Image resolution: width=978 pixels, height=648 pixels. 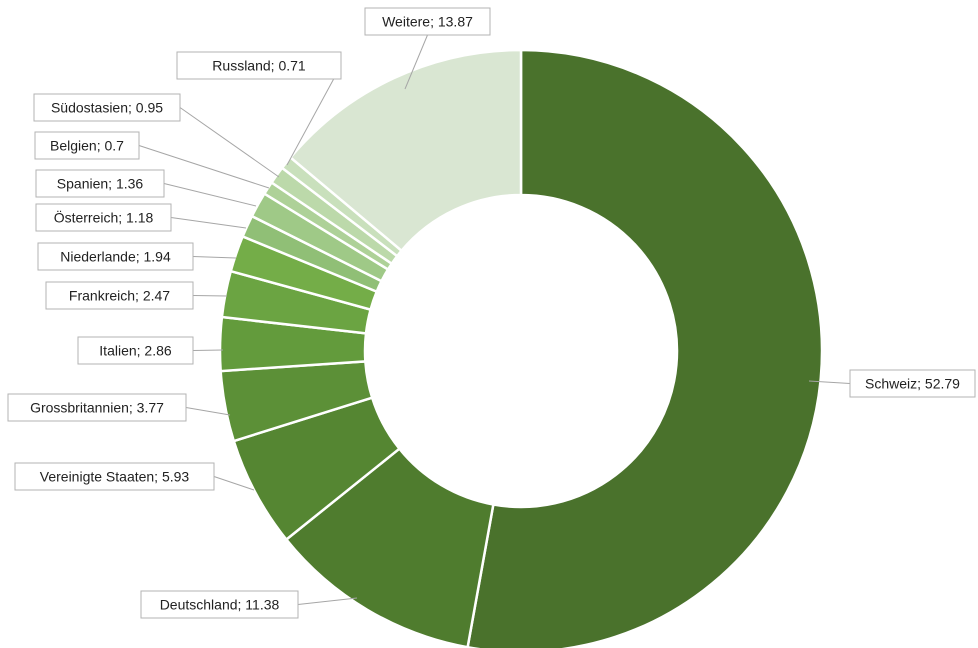 I want to click on data-label-oesterreich: Österreich; 1.18, so click(x=103, y=217).